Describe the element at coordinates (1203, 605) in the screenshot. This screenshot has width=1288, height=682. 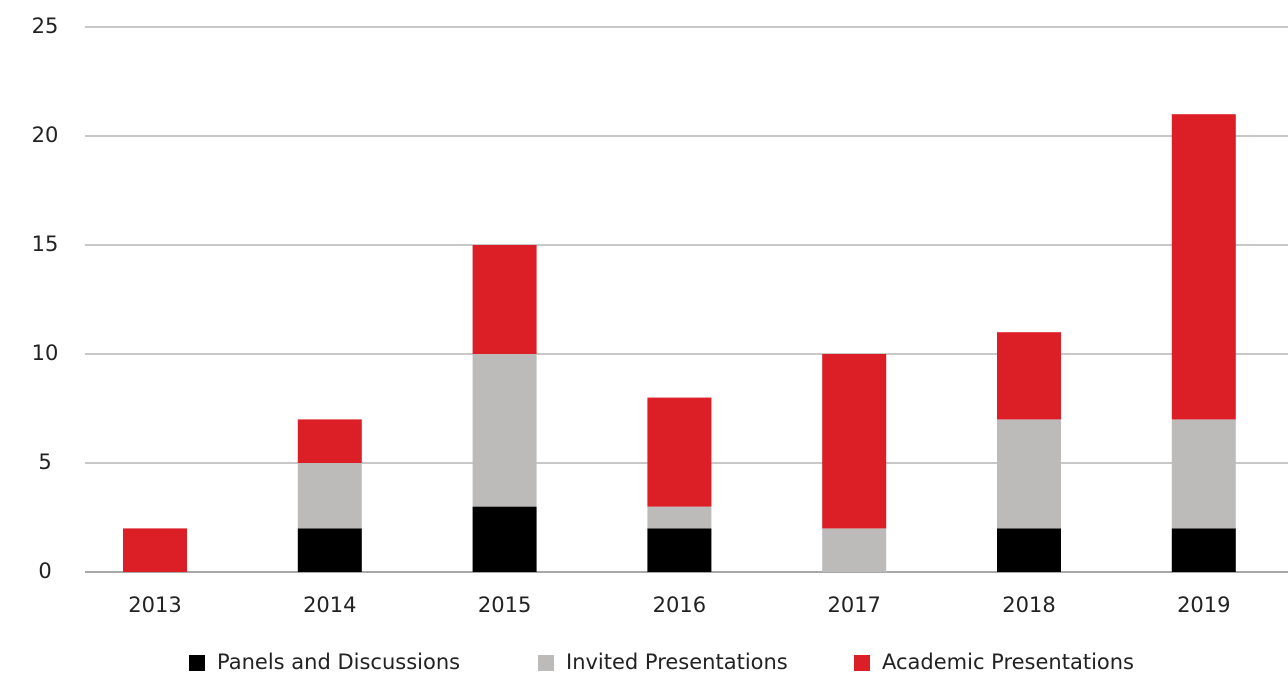
I see `x-tick-label: 2019` at that location.